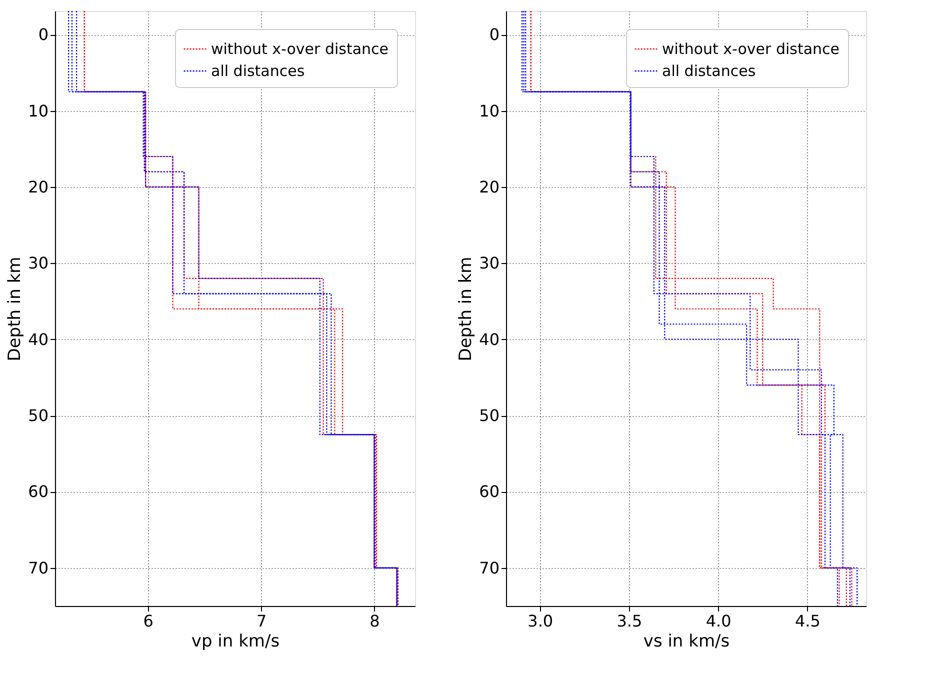  Describe the element at coordinates (375, 621) in the screenshot. I see `x-tick-label: 8` at that location.